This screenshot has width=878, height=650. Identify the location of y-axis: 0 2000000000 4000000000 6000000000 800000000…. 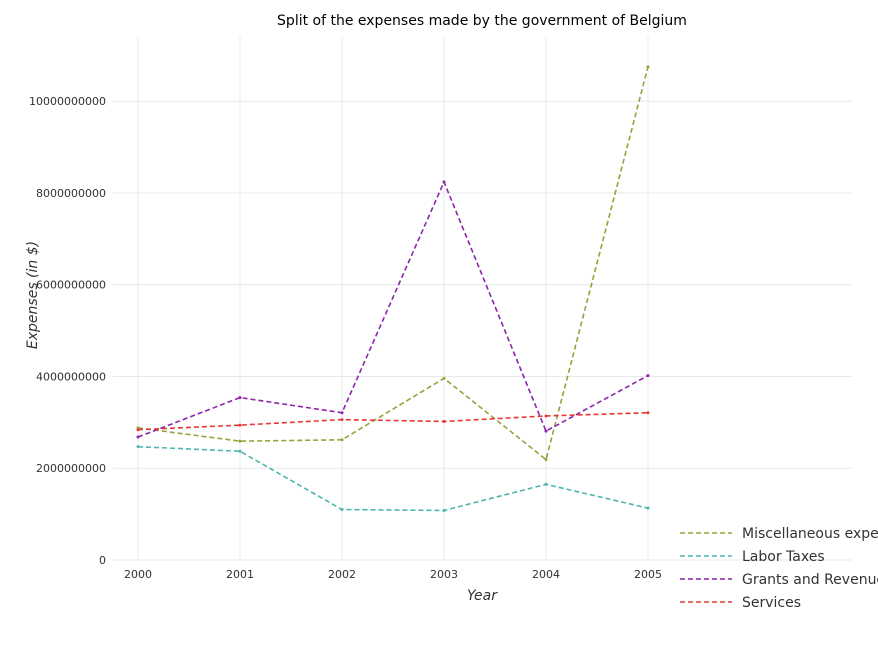
(67, 331).